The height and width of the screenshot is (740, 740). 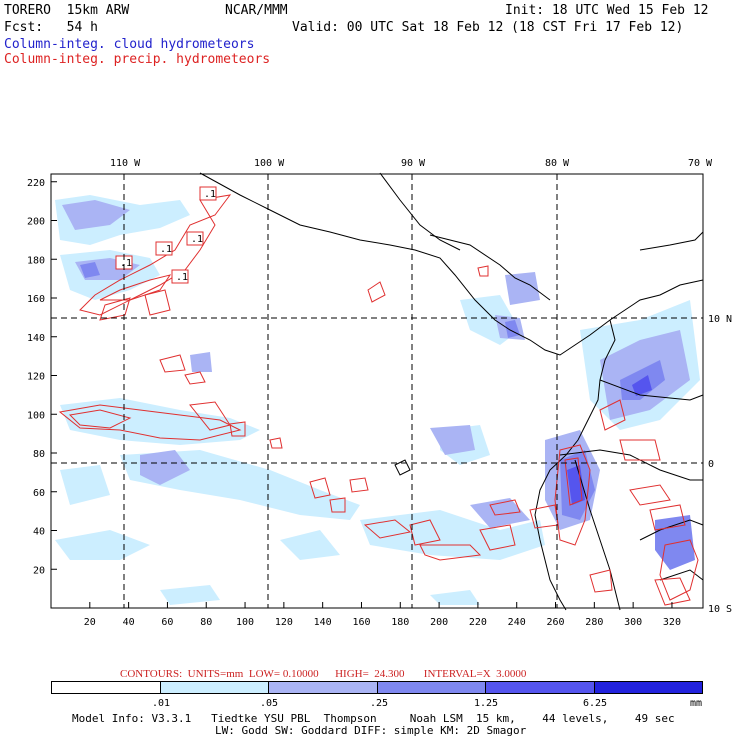 I want to click on lon-label: 90 W, so click(x=413, y=163).